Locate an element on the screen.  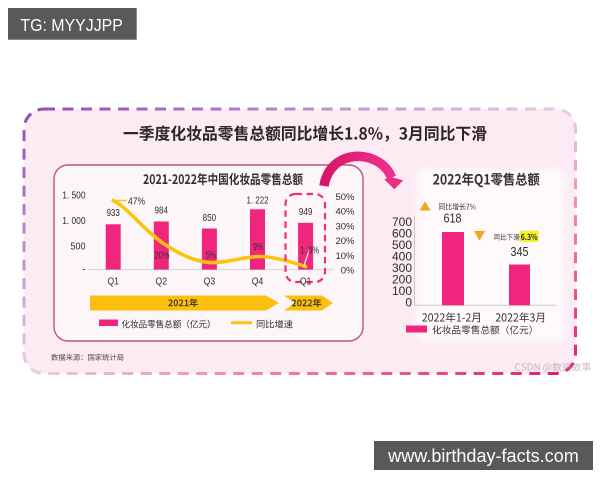
svg-text: TG: MYYJJPP is located at coordinates (71, 25).